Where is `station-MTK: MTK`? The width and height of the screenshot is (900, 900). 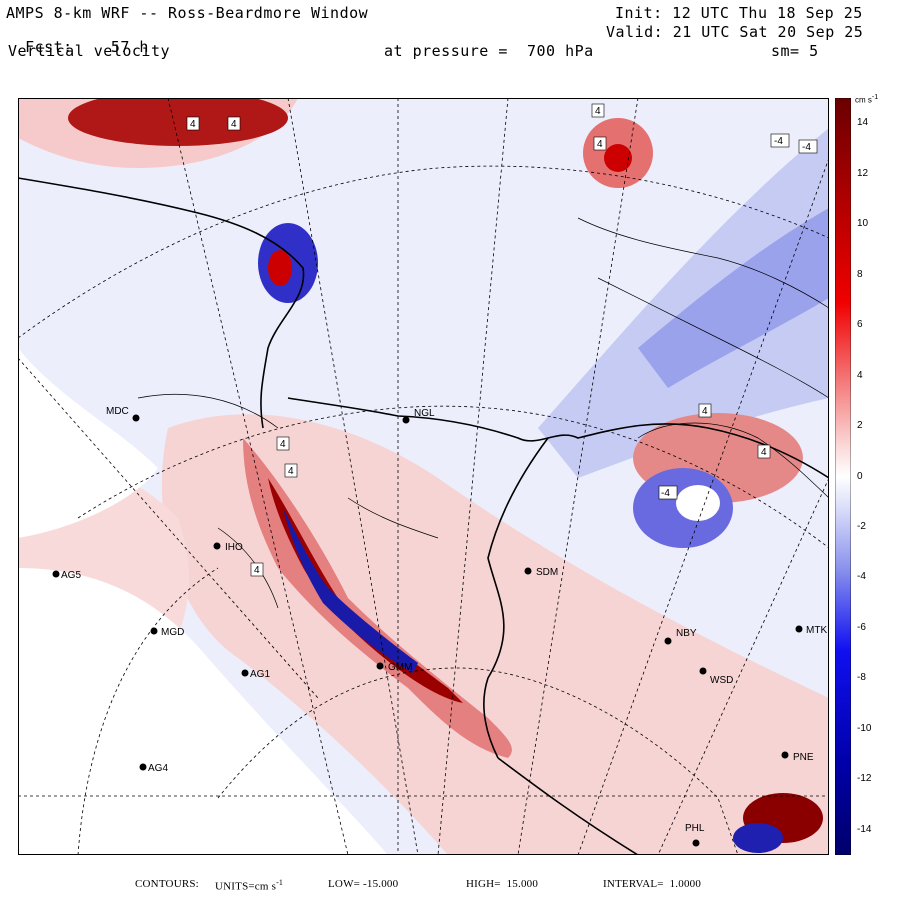
station-MTK: MTK is located at coordinates (811, 630).